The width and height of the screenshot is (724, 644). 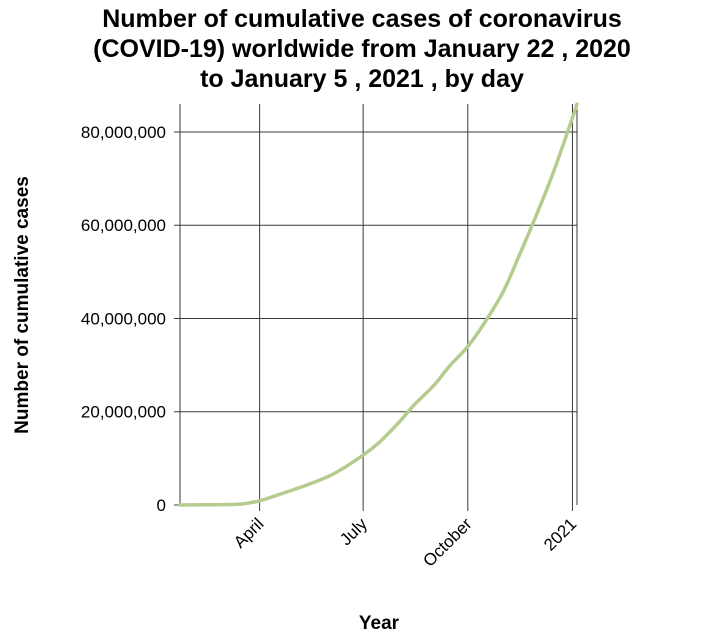 I want to click on x-tick-label: 2021, so click(x=560, y=534).